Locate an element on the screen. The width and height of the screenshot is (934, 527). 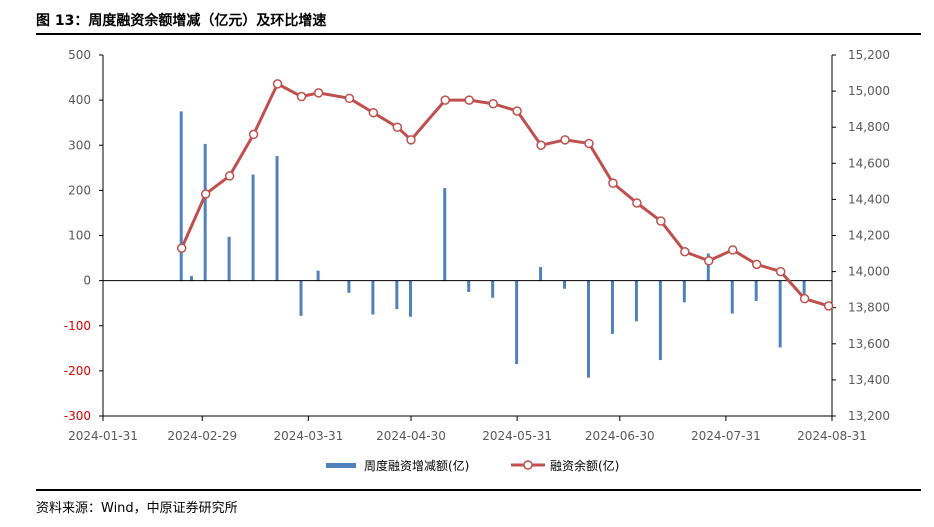
source-note: 资料来源：Wind，中原证券研究所 is located at coordinates (137, 508).